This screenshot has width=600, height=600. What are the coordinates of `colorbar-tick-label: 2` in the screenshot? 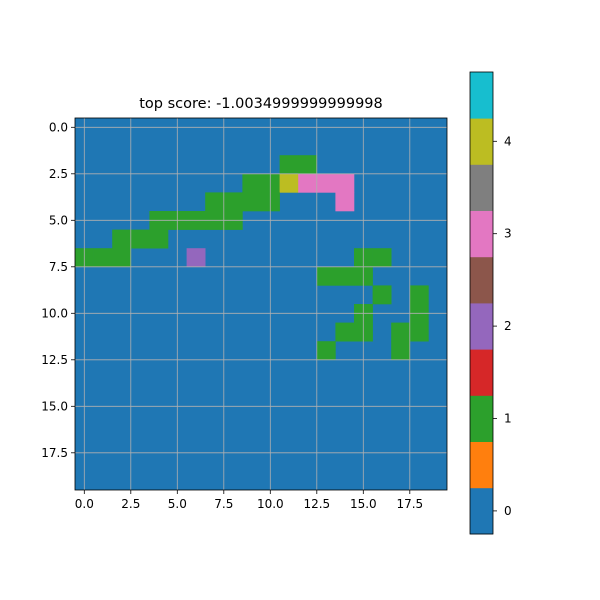 It's located at (508, 326).